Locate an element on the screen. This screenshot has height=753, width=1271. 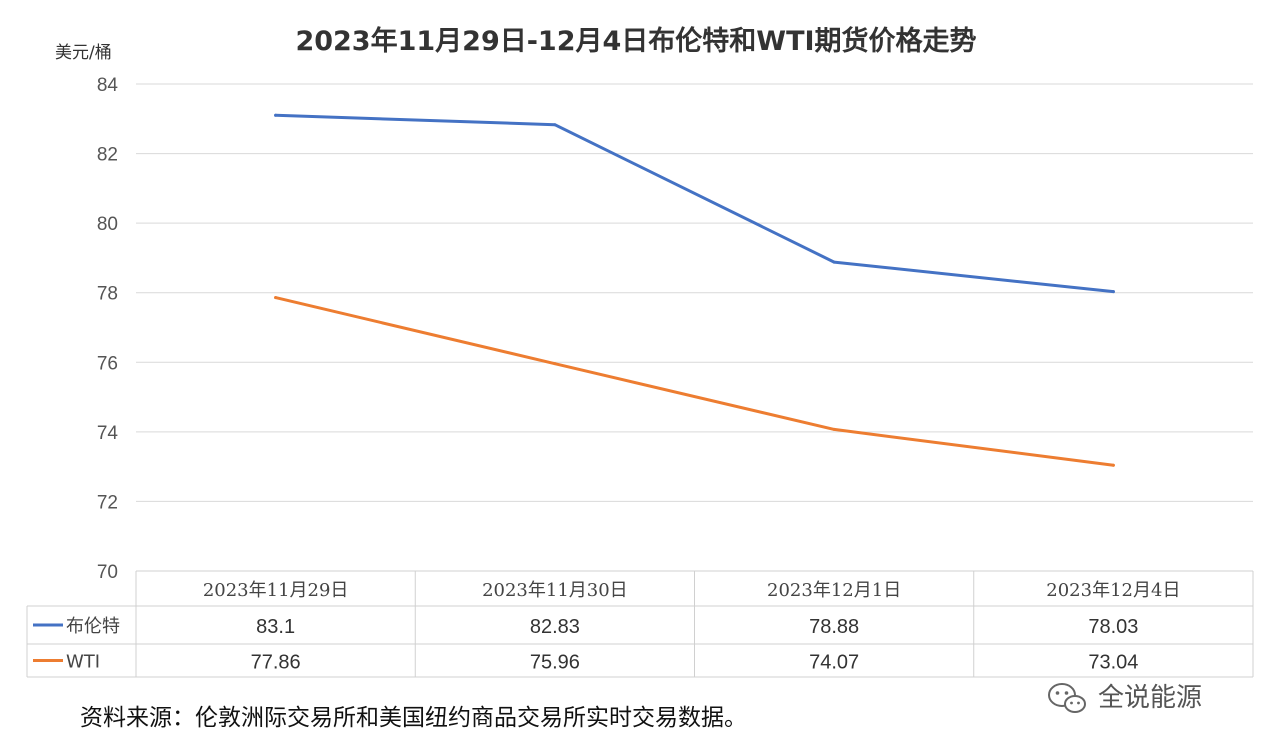
y-tick-label: 82 is located at coordinates (107, 155).